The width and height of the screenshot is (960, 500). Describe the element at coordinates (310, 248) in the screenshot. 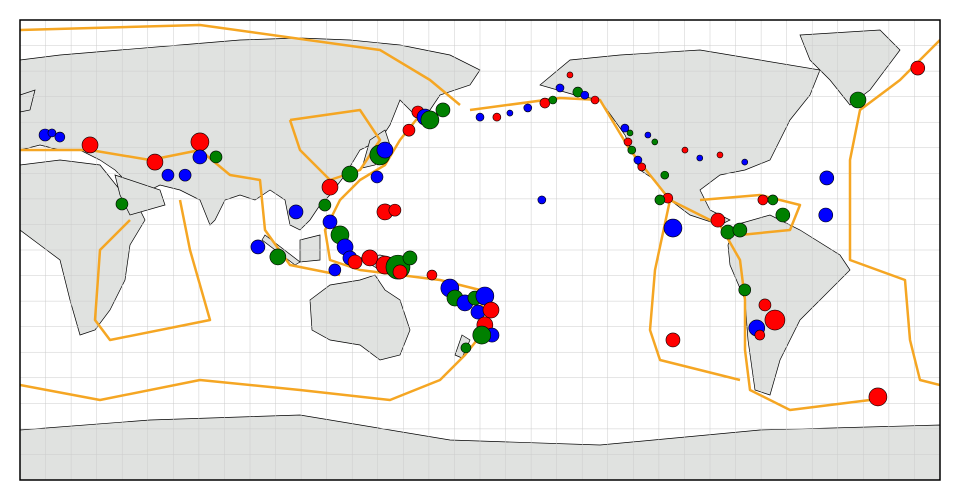

I see `borneo` at that location.